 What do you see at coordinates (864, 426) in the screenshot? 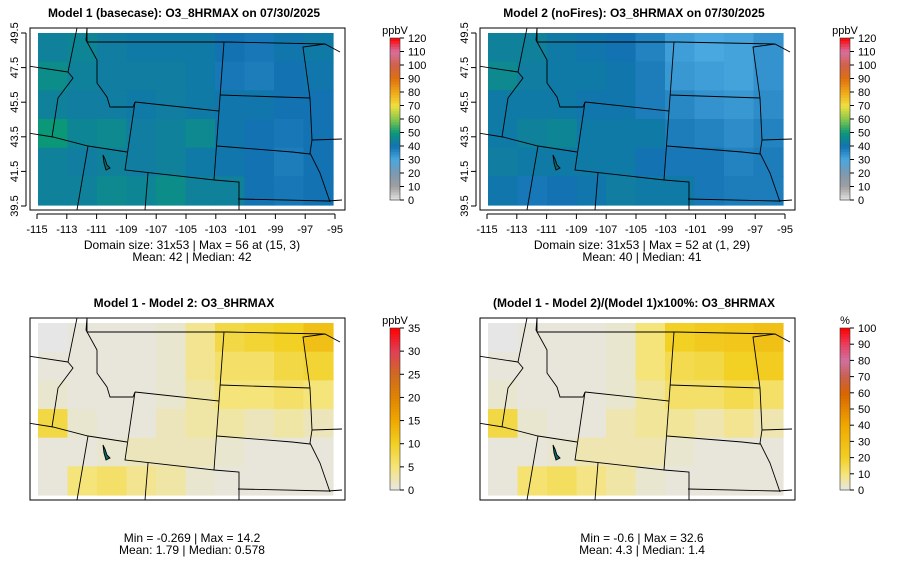
I see `colorbar-tick-label: 40` at bounding box center [864, 426].